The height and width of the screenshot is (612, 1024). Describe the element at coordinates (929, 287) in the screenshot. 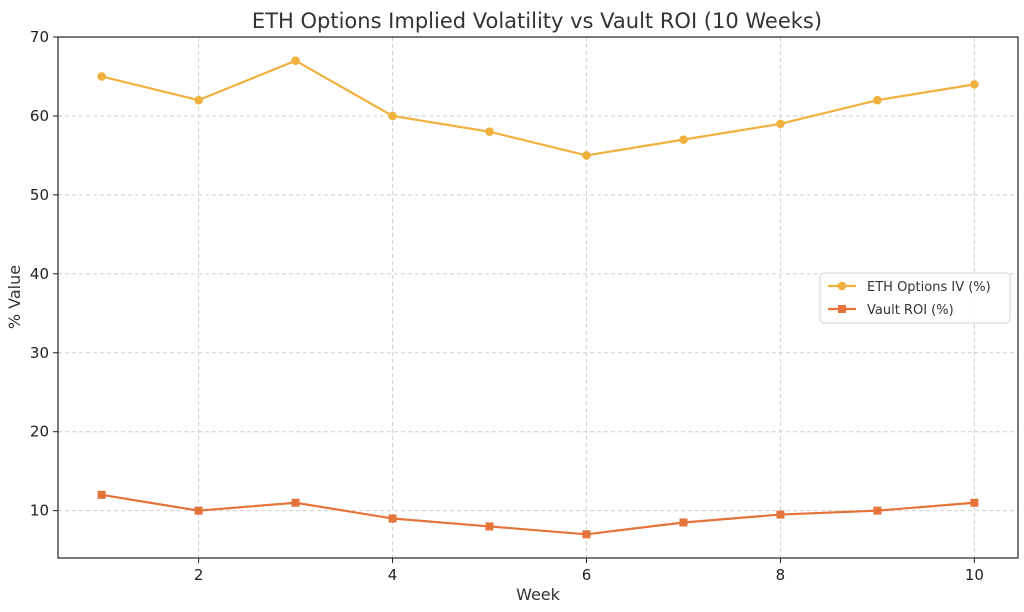

I see `legend-label-1: ETH Options IV (%)` at that location.